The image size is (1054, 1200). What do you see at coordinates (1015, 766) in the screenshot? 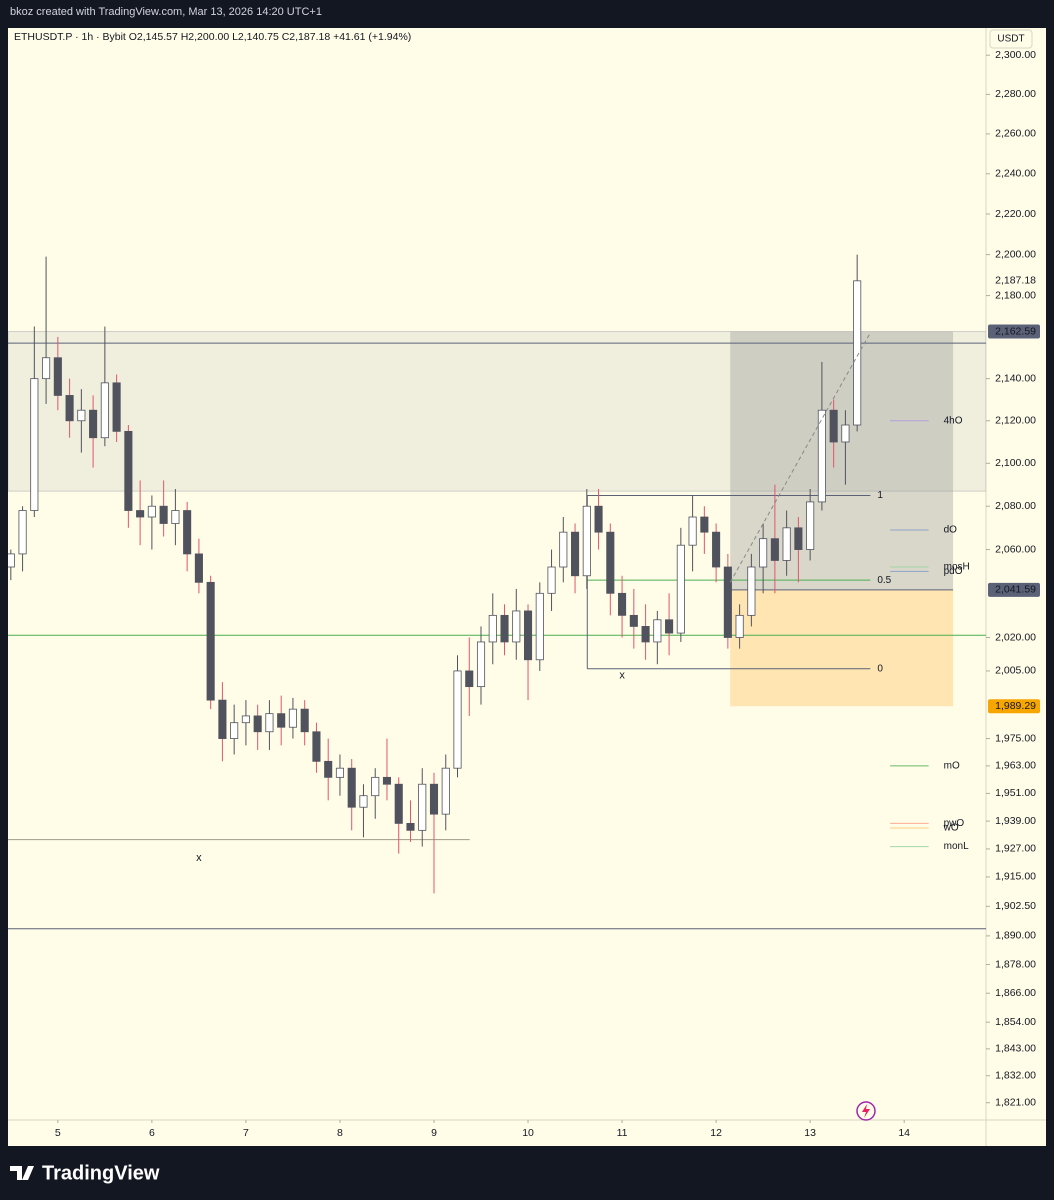
I see `y-tick-label: 1,963.00` at bounding box center [1015, 766].